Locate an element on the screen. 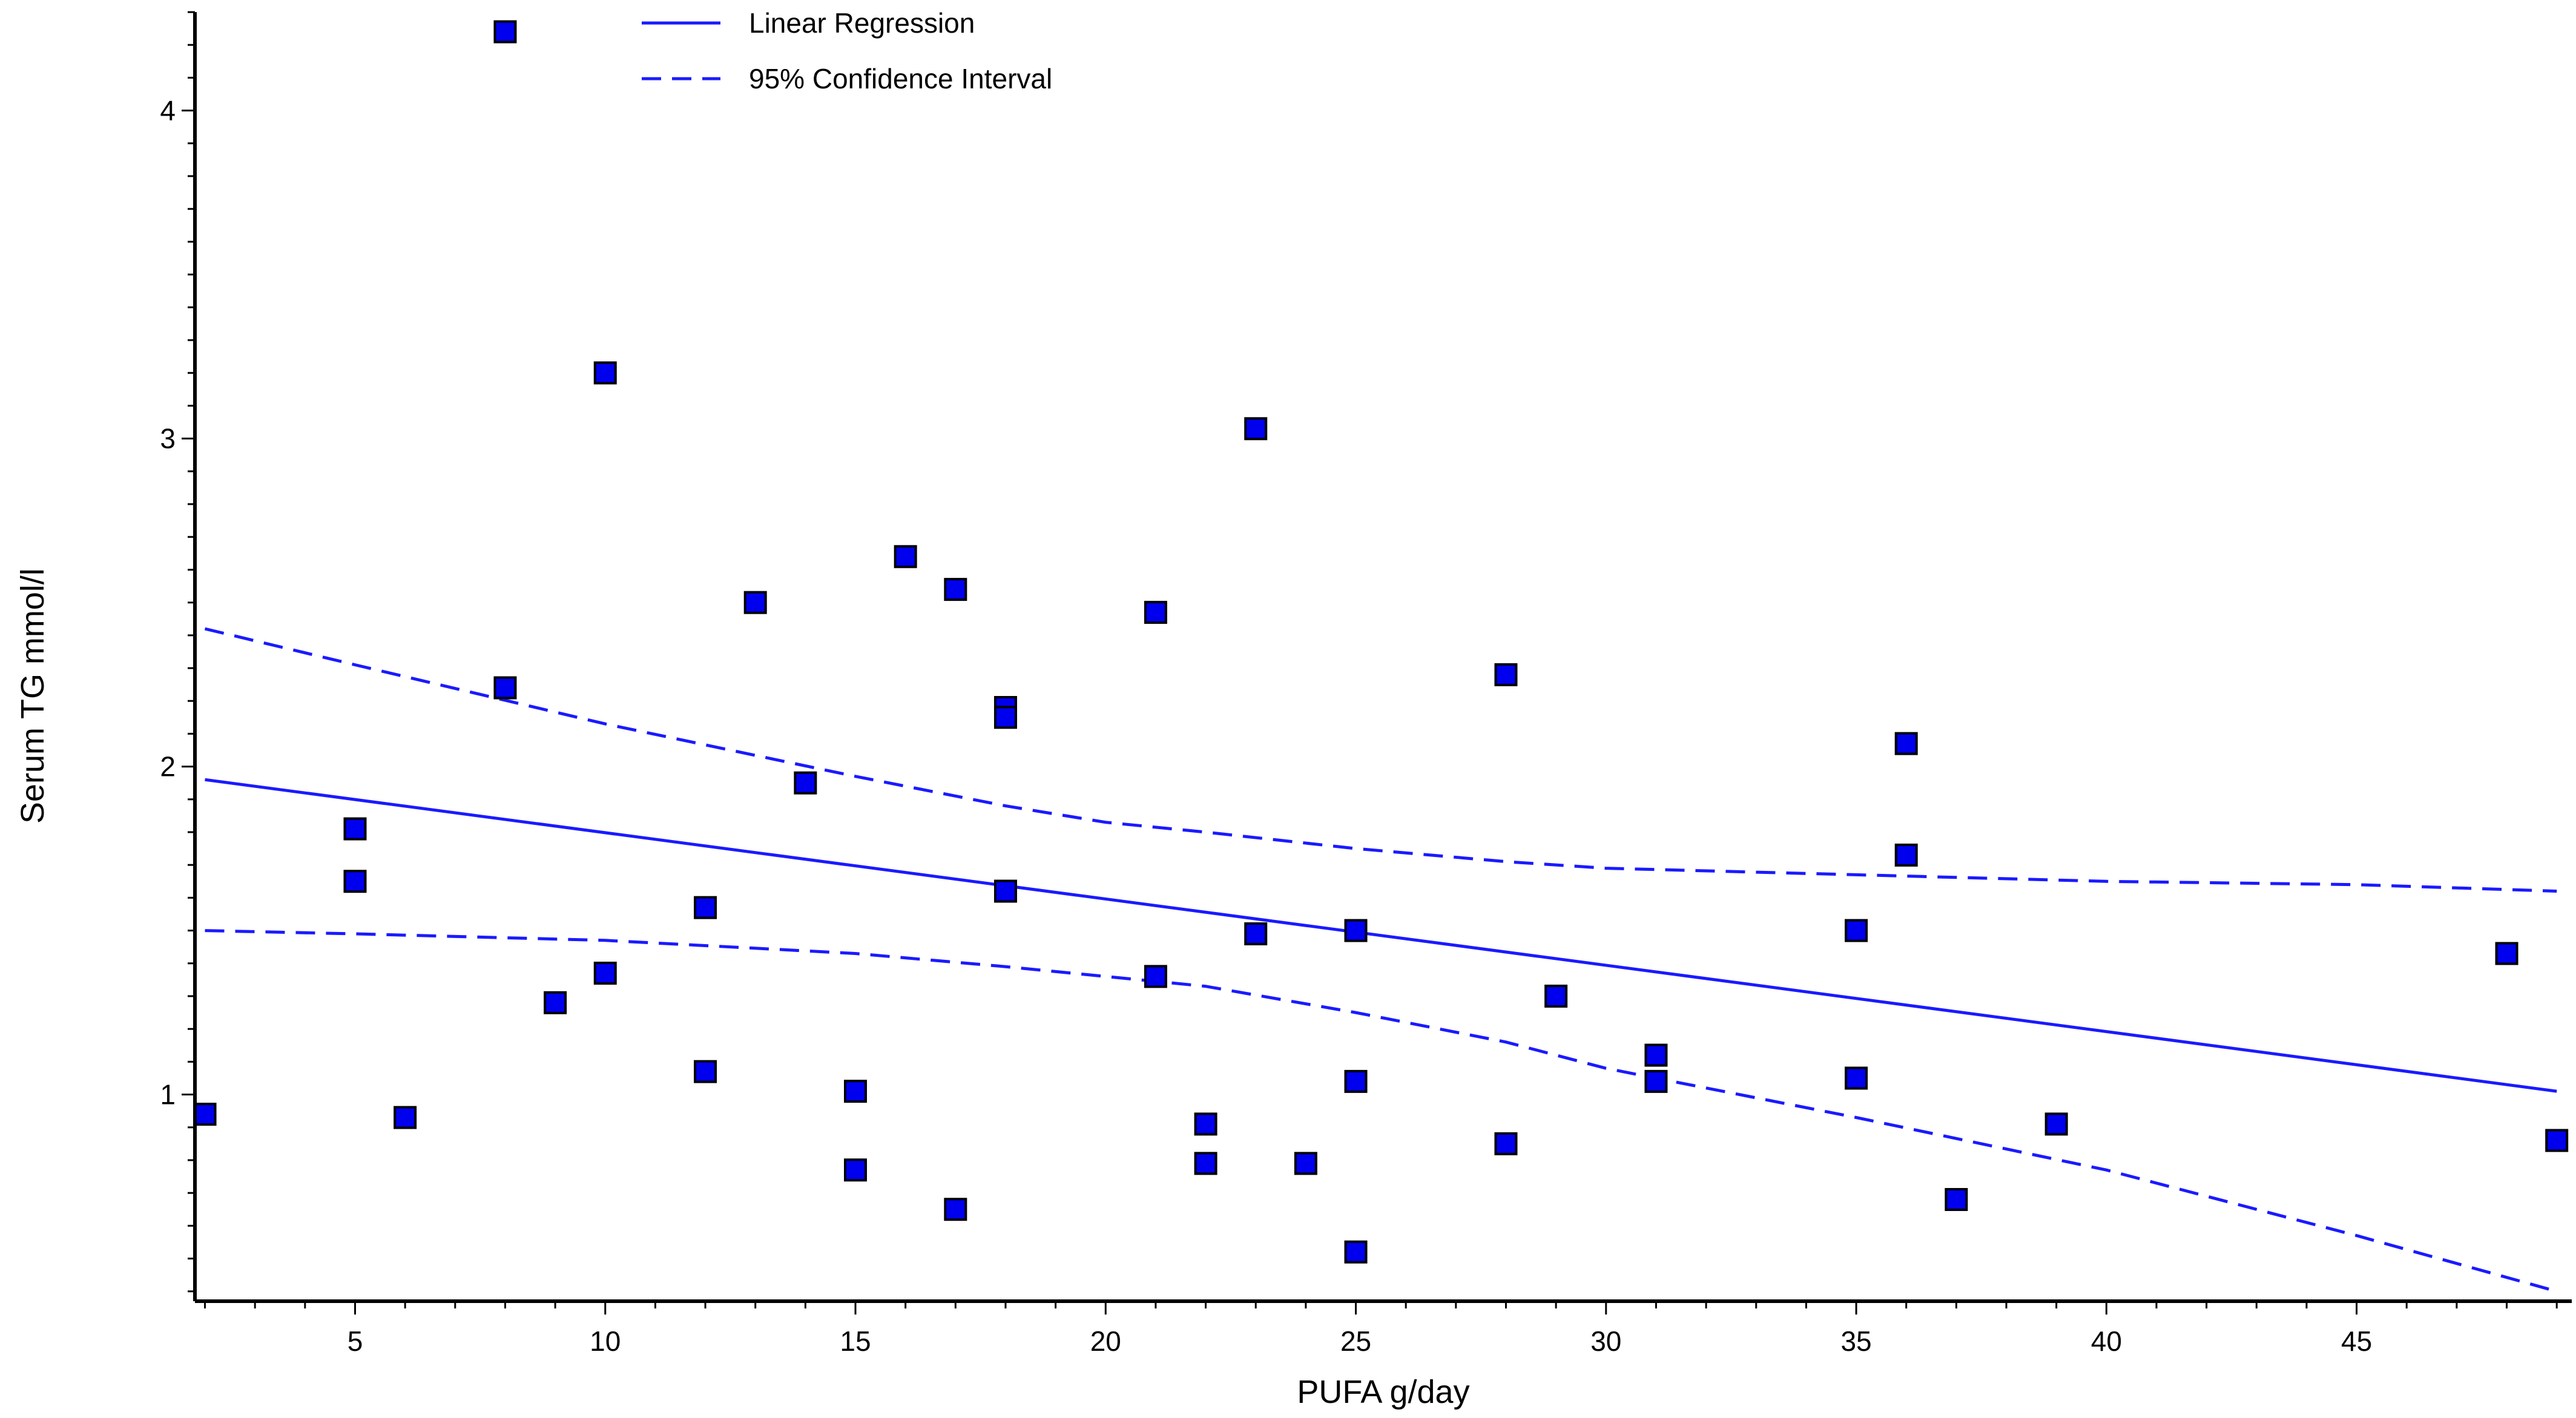  y-tick-label: 4 is located at coordinates (168, 111).